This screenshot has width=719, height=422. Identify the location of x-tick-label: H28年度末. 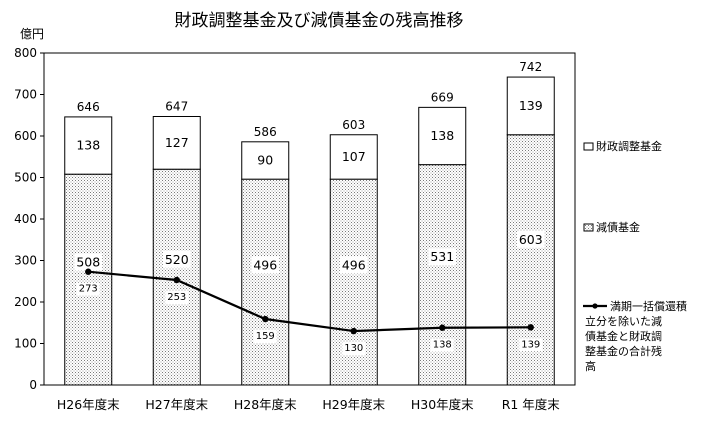
(265, 404).